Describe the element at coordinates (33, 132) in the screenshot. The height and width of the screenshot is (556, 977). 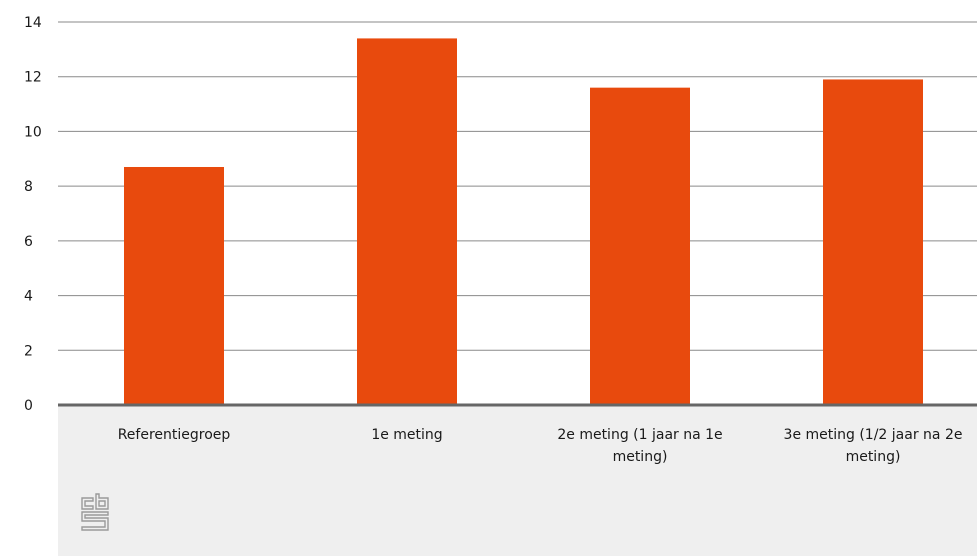
I see `y-tick-label: 10` at that location.